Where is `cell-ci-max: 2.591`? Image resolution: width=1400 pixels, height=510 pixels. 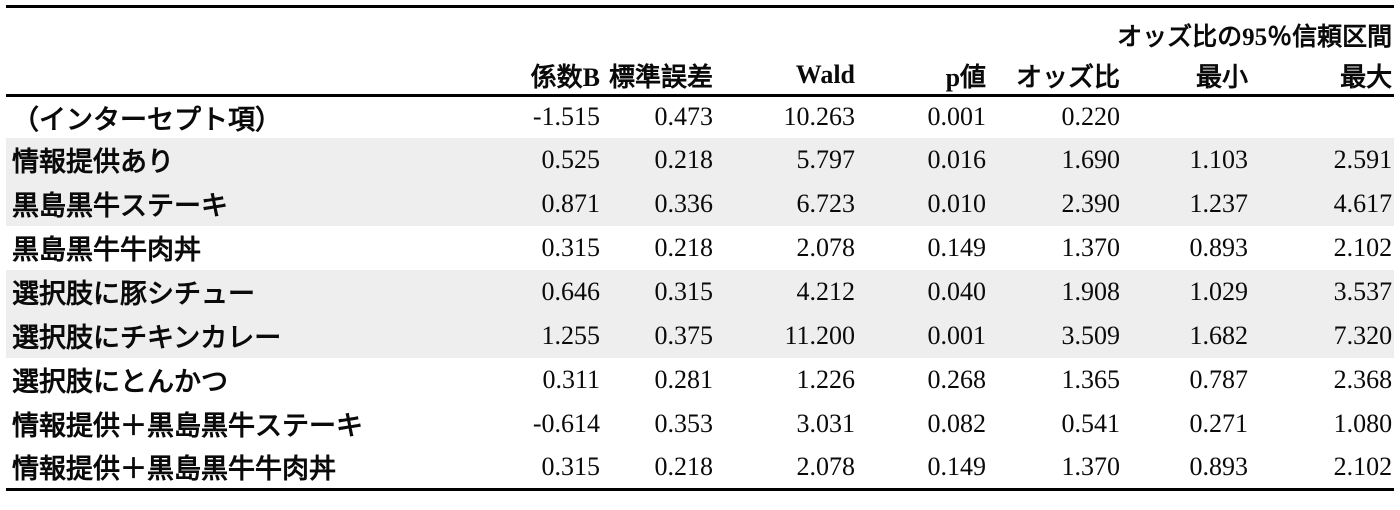 cell-ci-max: 2.591 is located at coordinates (1363, 159).